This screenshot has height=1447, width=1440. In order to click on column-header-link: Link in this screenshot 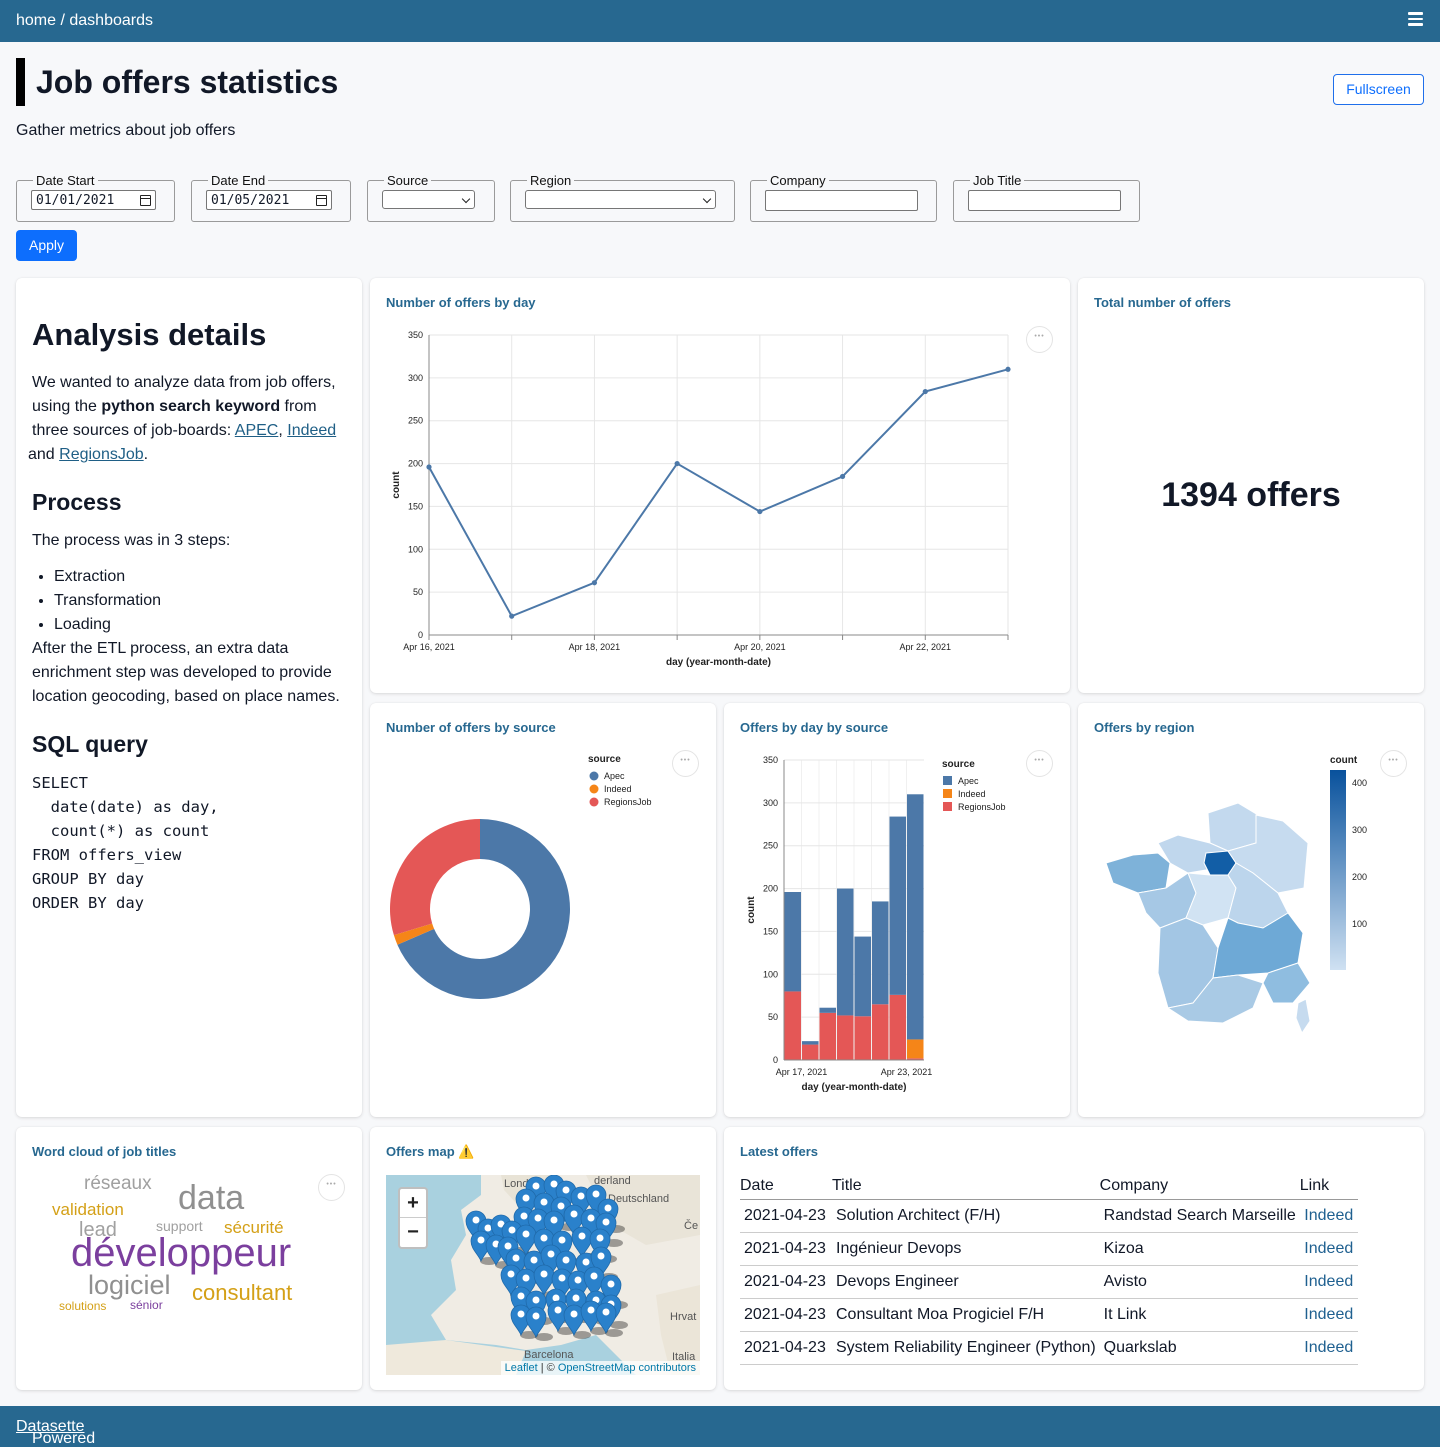, I will do `click(1328, 1188)`.